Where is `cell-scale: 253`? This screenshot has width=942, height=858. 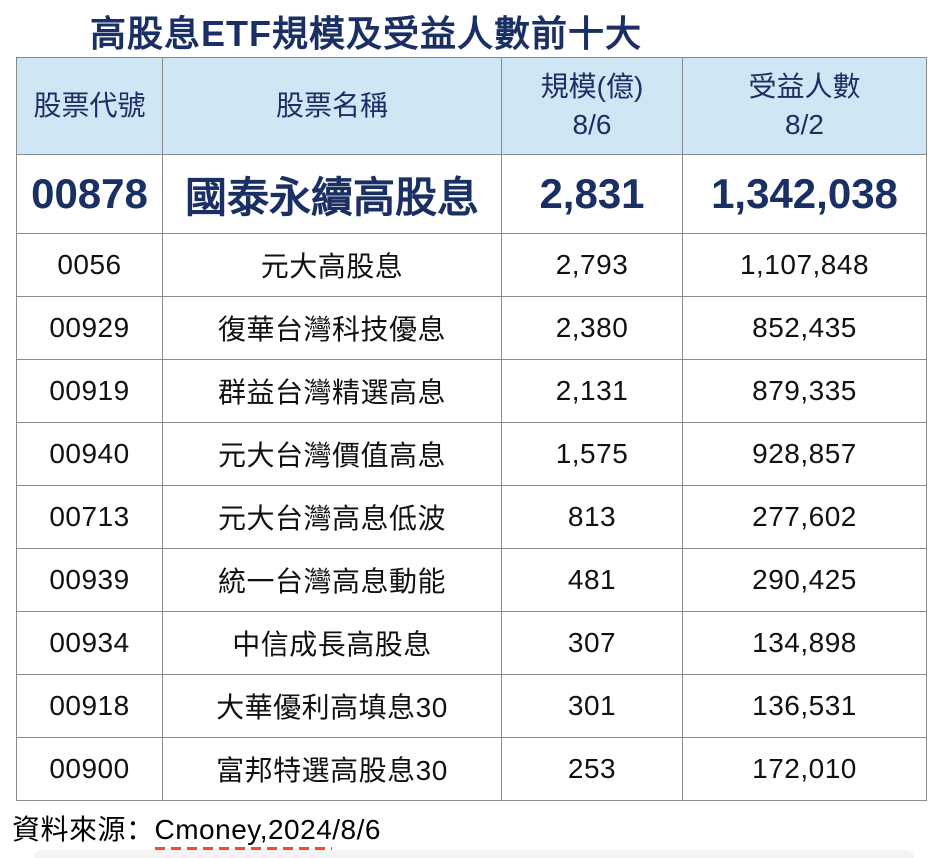 cell-scale: 253 is located at coordinates (592, 769).